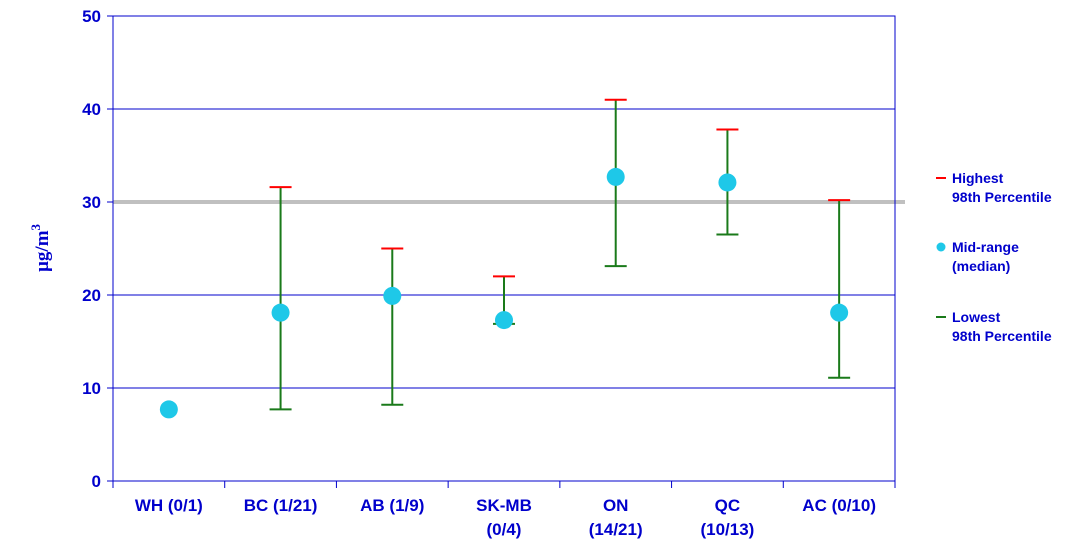  I want to click on x-label-0-line1: WH (0/1), so click(169, 505).